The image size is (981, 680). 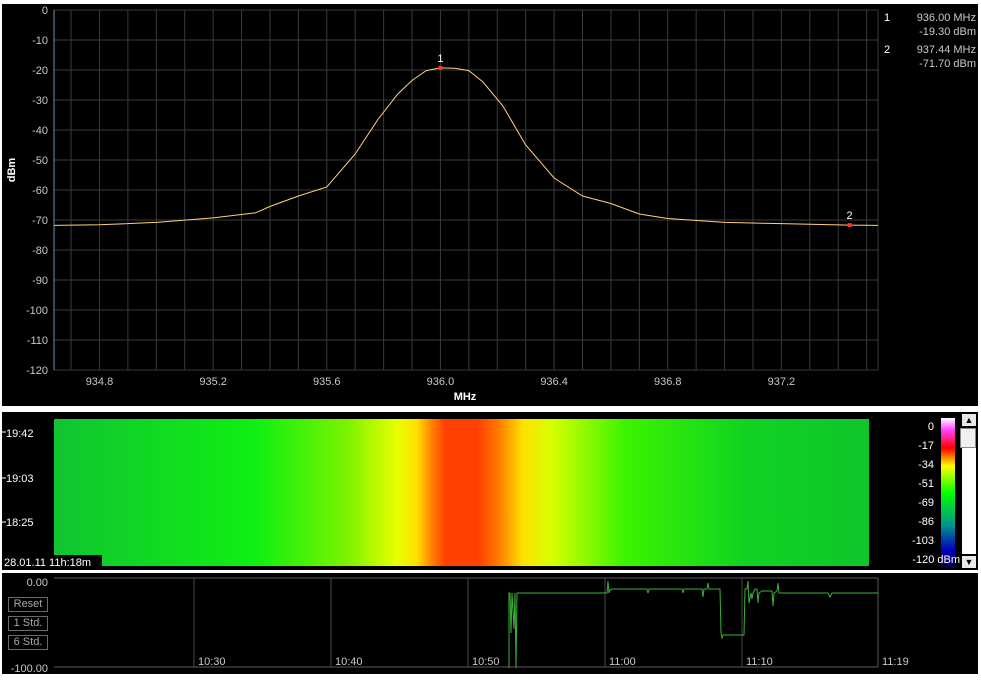 I want to click on waterfall-time-label: 19:42, so click(x=20, y=434).